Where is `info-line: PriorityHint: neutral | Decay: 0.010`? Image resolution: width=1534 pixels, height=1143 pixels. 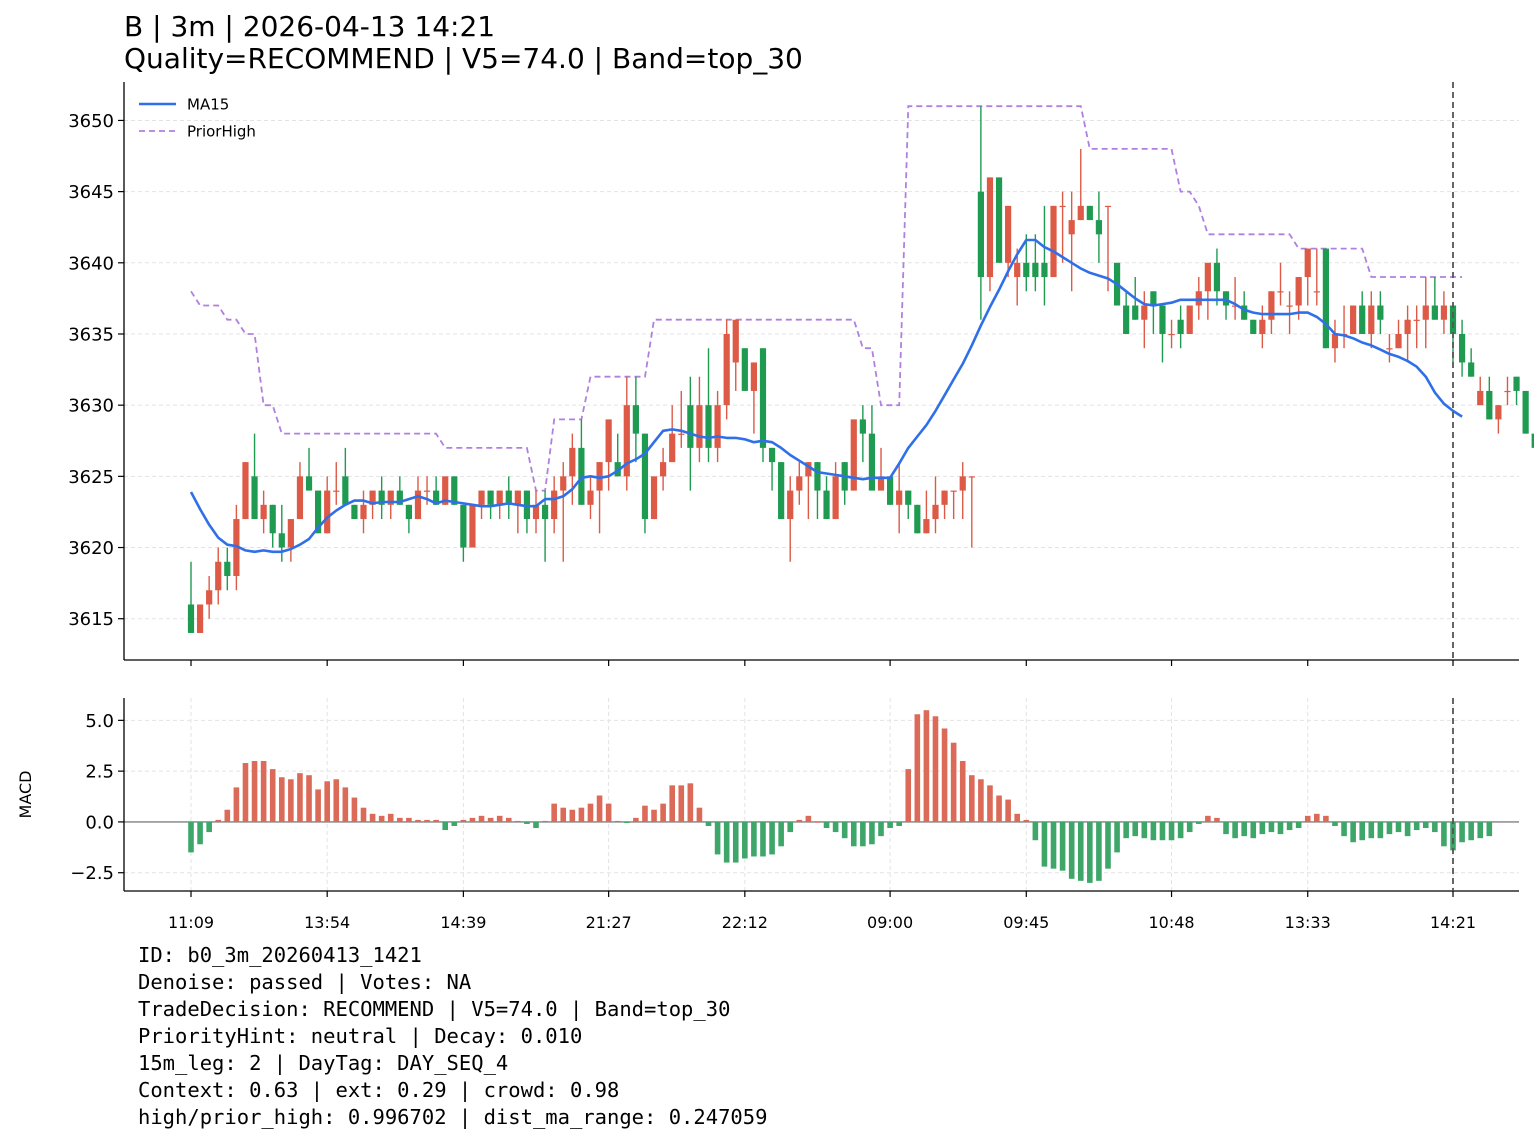 info-line: PriorityHint: neutral | Decay: 0.010 is located at coordinates (360, 1036).